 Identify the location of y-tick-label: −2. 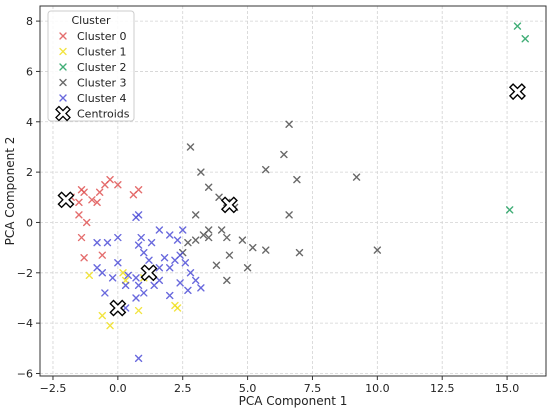
(25, 273).